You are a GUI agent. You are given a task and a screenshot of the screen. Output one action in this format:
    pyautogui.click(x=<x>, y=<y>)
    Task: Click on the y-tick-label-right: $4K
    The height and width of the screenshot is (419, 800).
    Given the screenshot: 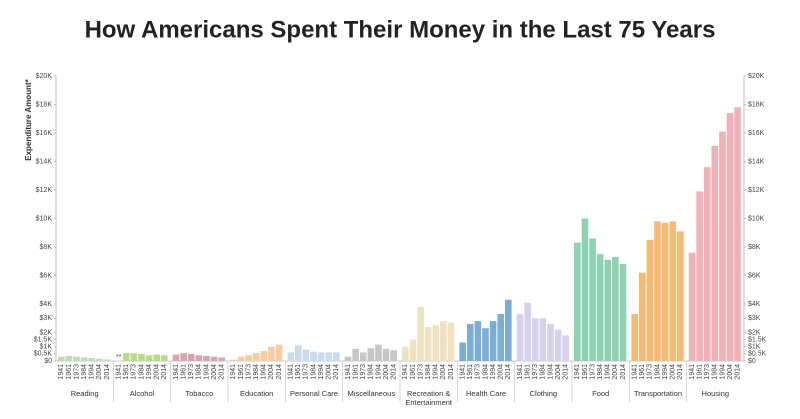 What is the action you would take?
    pyautogui.click(x=754, y=304)
    